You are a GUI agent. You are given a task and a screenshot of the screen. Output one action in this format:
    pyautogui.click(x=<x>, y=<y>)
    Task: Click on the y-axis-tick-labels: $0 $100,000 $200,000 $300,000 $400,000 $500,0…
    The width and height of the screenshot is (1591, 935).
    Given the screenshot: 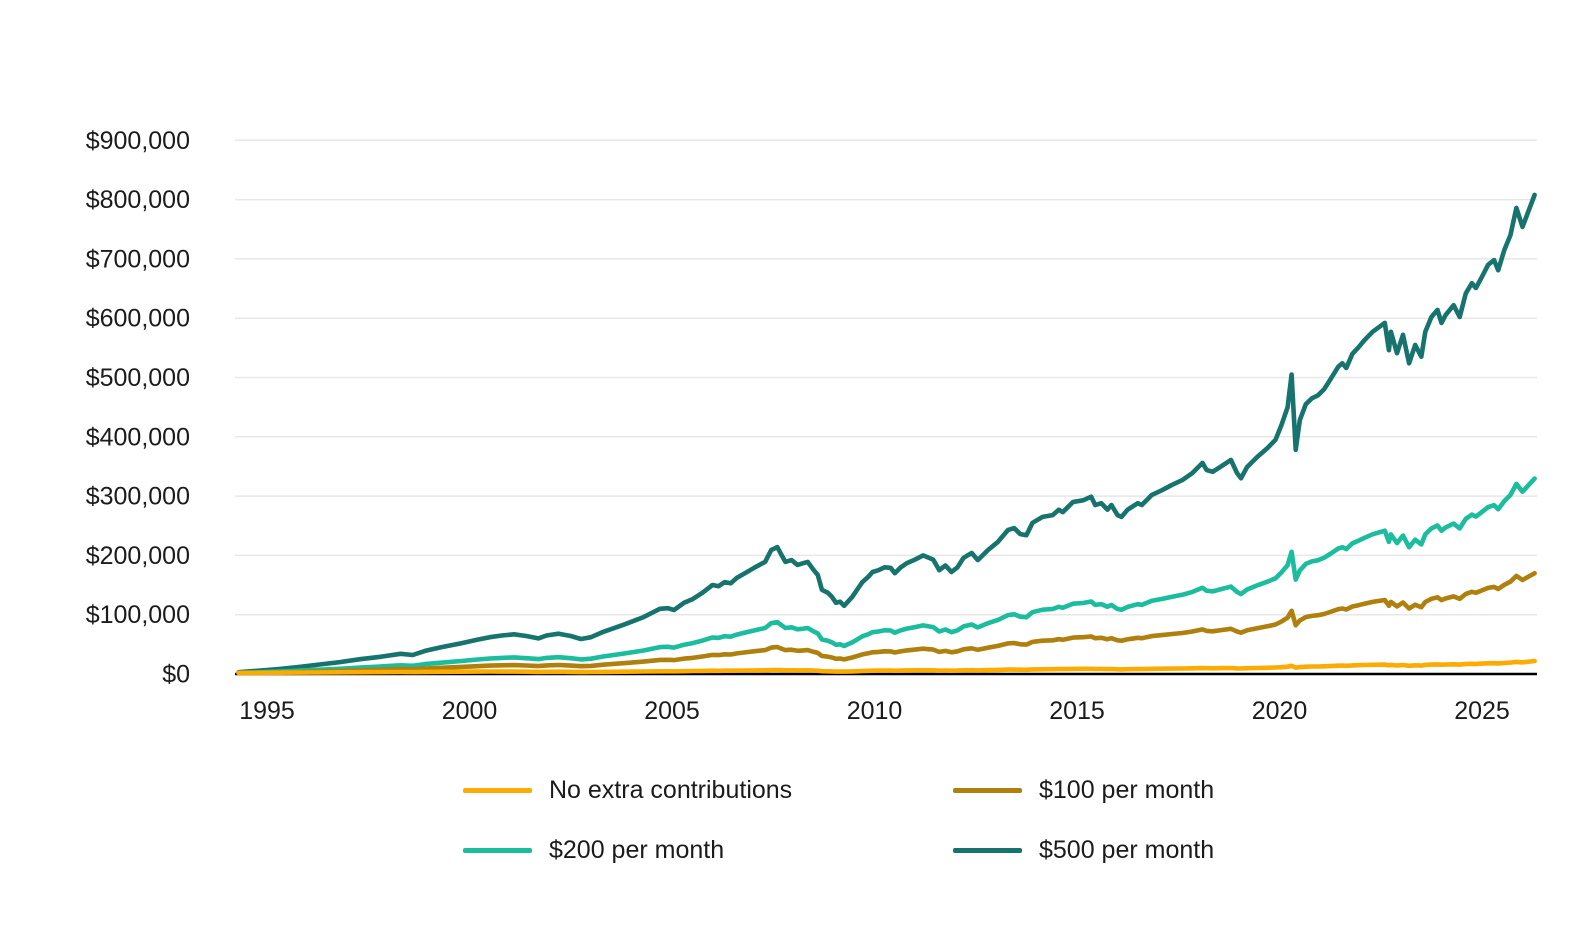 What is the action you would take?
    pyautogui.click(x=138, y=408)
    